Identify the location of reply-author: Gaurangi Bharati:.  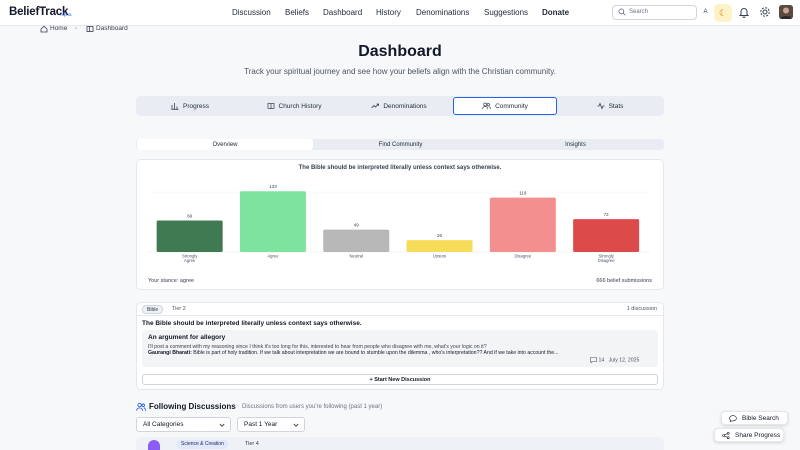
(170, 353).